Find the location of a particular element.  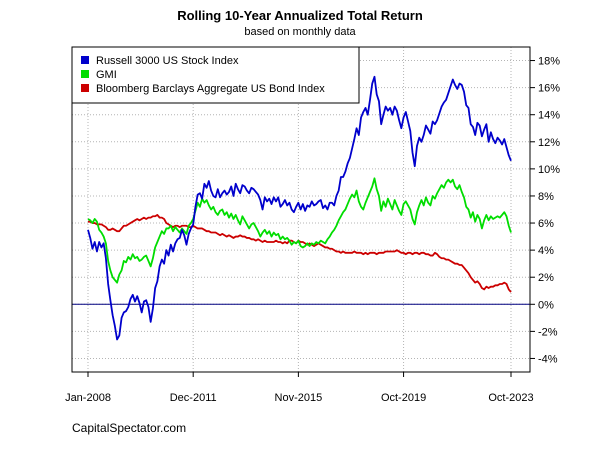

x-tick-label: Oct-2023 is located at coordinates (510, 398).